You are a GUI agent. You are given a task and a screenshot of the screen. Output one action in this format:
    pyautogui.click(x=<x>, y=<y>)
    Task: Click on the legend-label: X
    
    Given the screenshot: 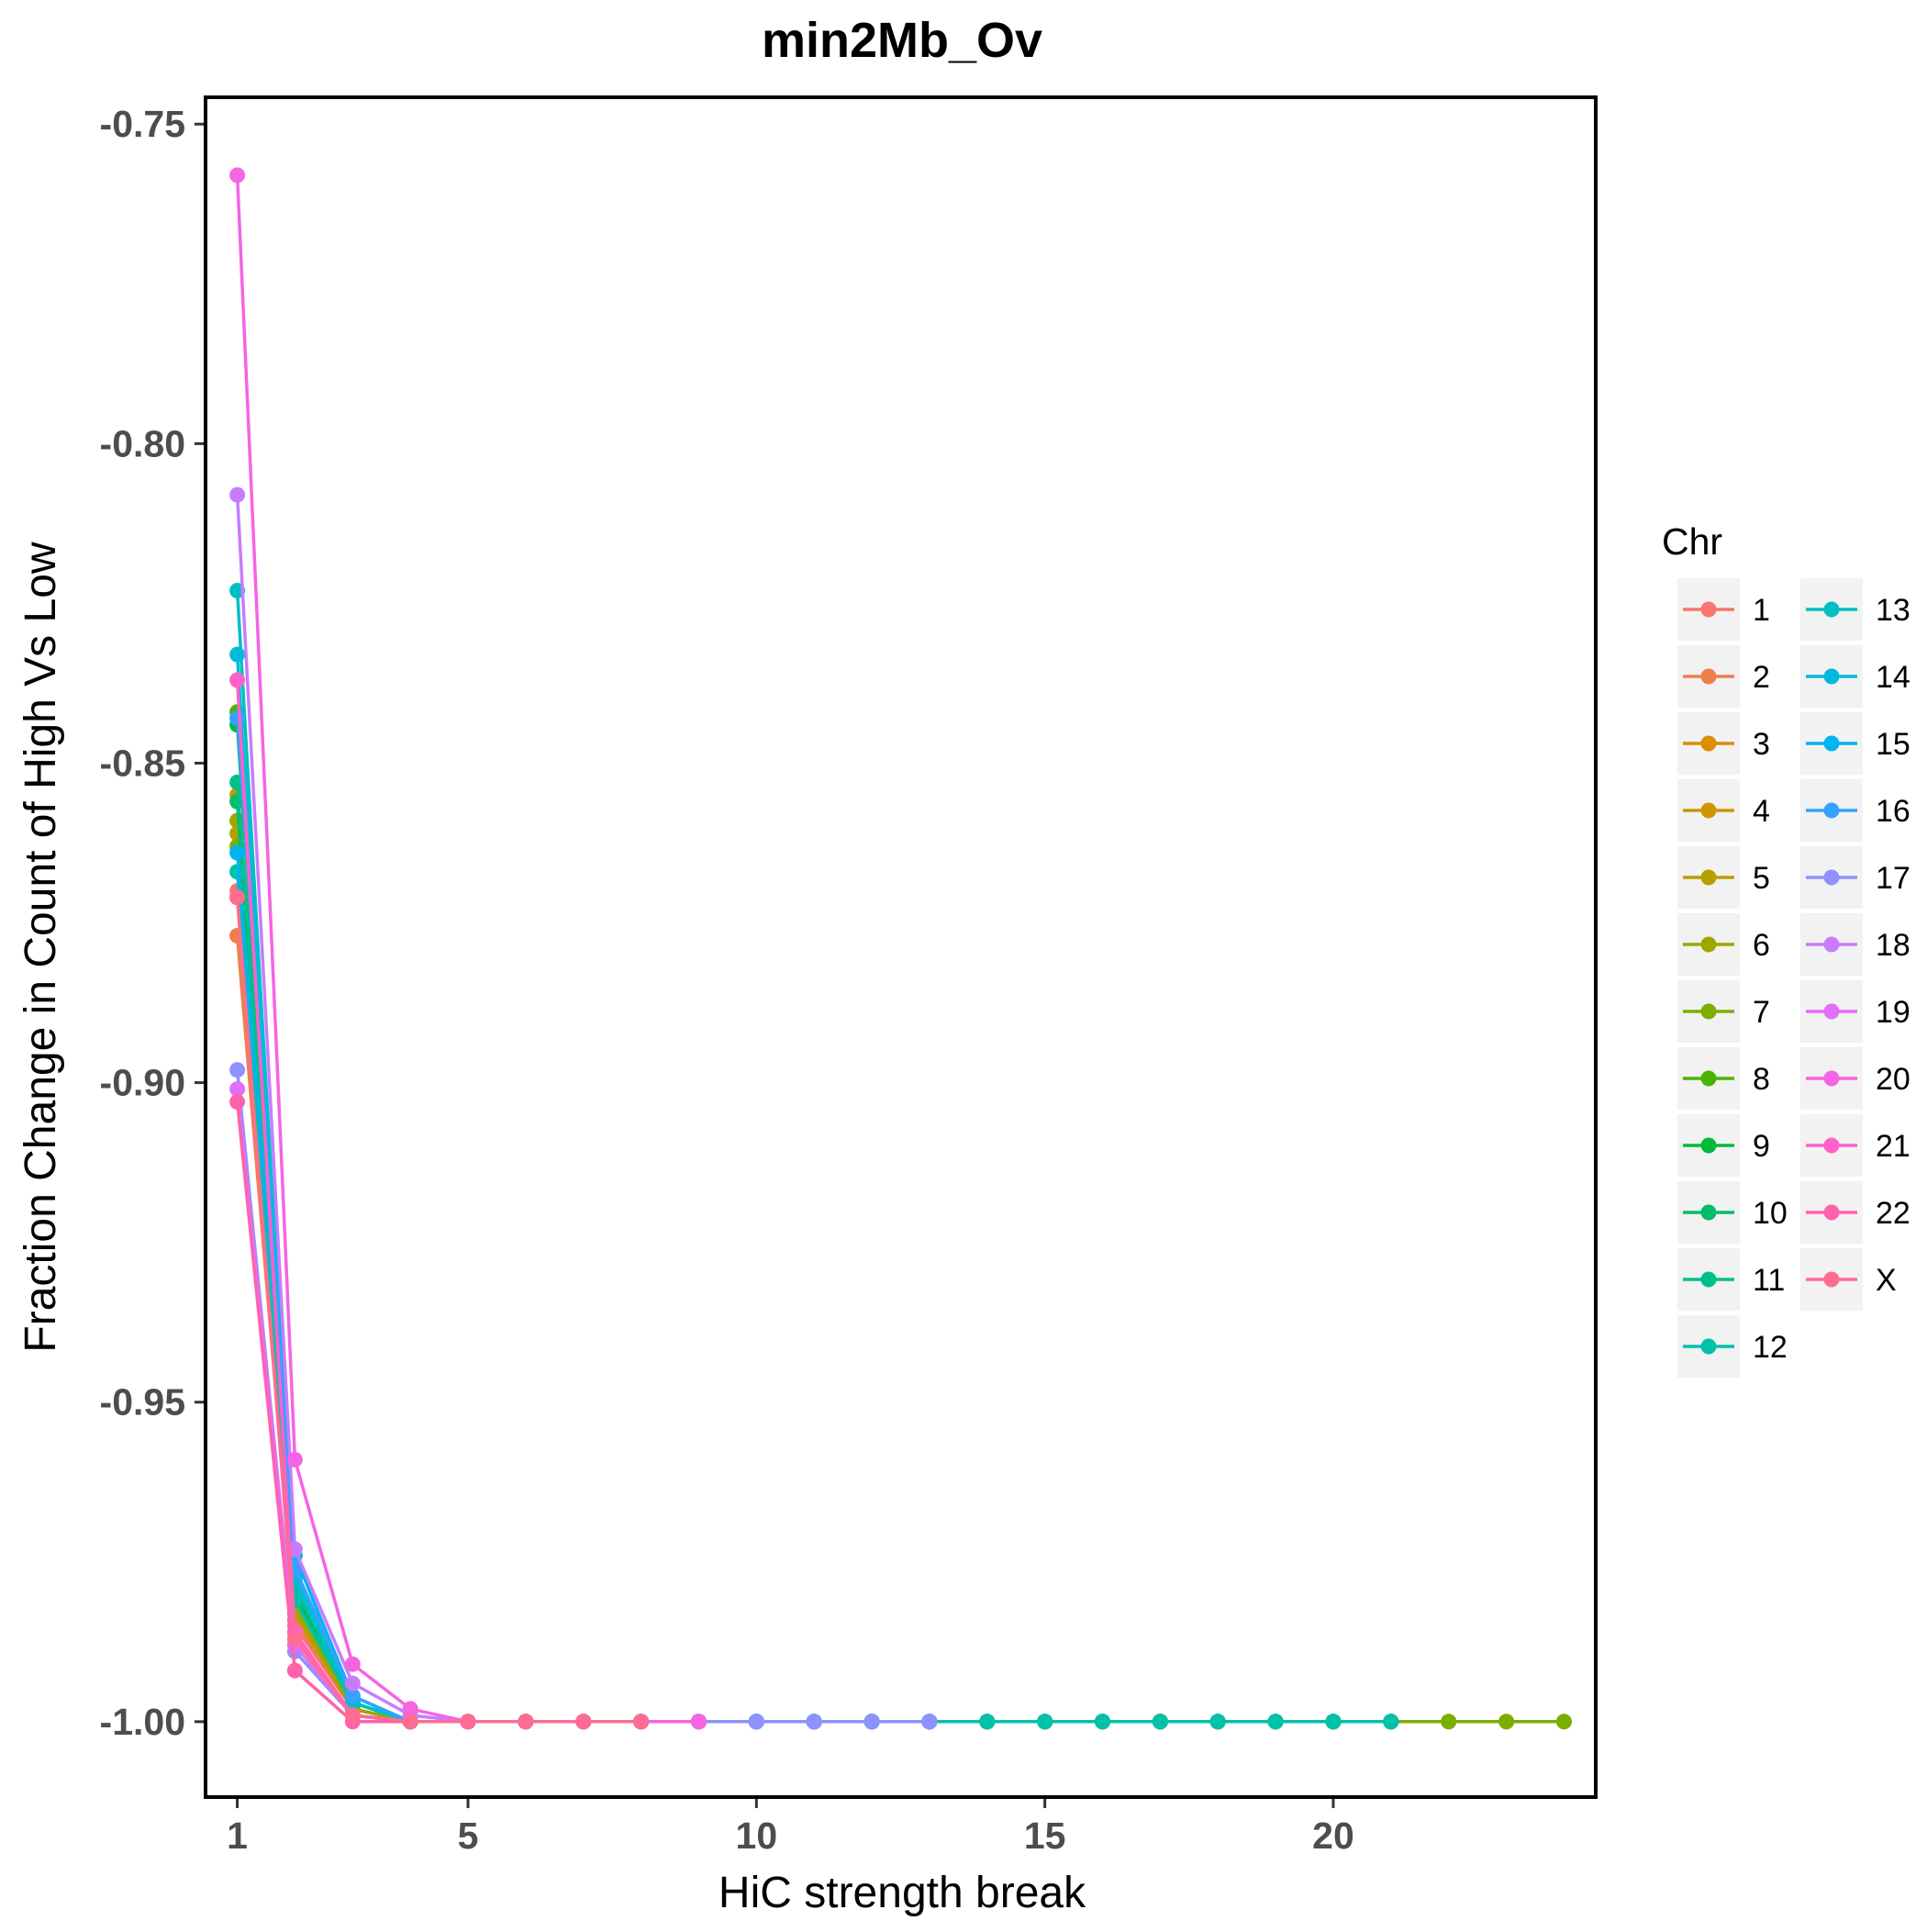 What is the action you would take?
    pyautogui.click(x=1886, y=1280)
    